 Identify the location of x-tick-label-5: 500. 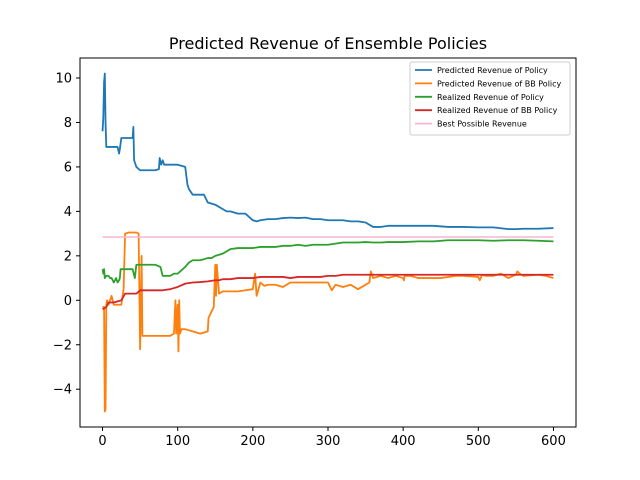
(478, 441).